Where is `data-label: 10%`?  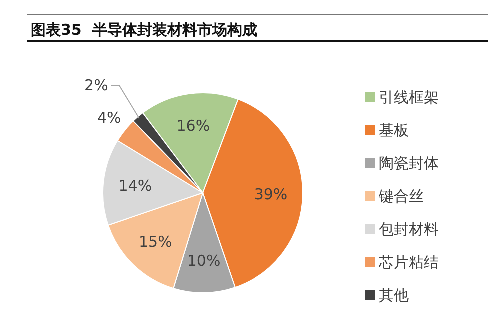 data-label: 10% is located at coordinates (204, 261).